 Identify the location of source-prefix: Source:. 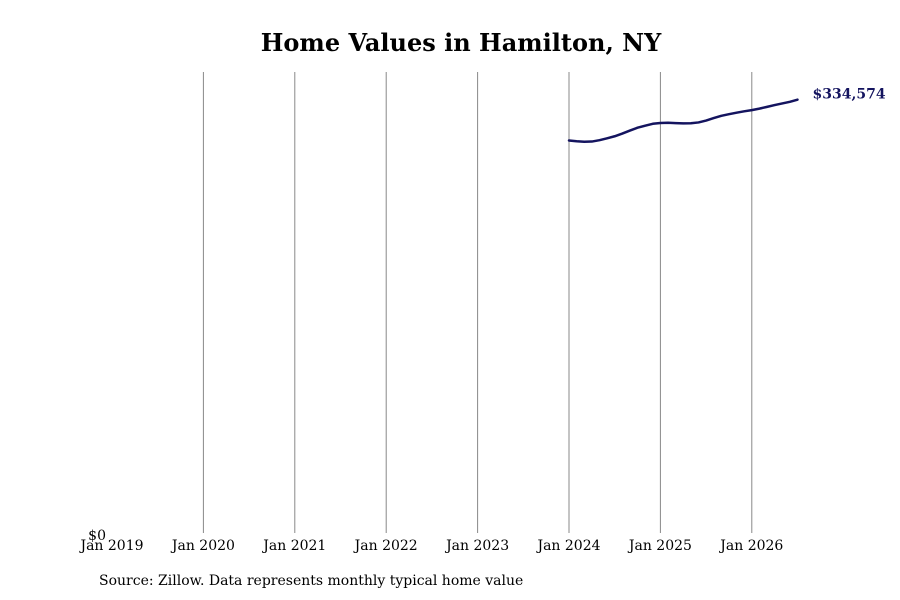
(129, 581).